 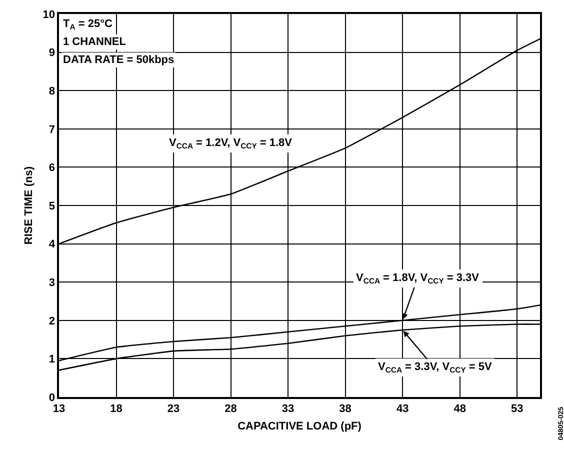 What do you see at coordinates (517, 408) in the screenshot?
I see `x-tick-label: 53` at bounding box center [517, 408].